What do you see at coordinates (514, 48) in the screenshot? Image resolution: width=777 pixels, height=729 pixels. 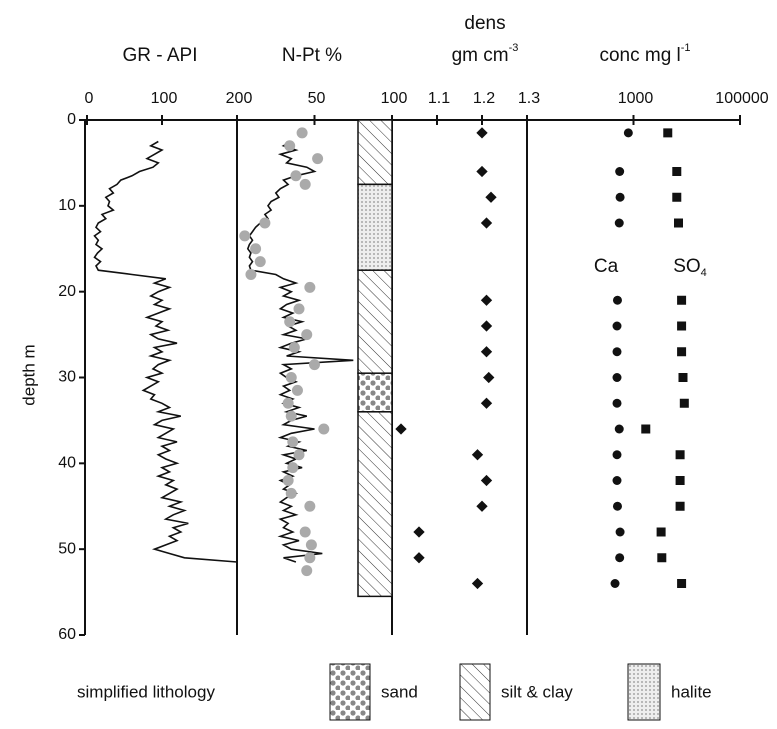 I see `subtitle-sup: -3` at bounding box center [514, 48].